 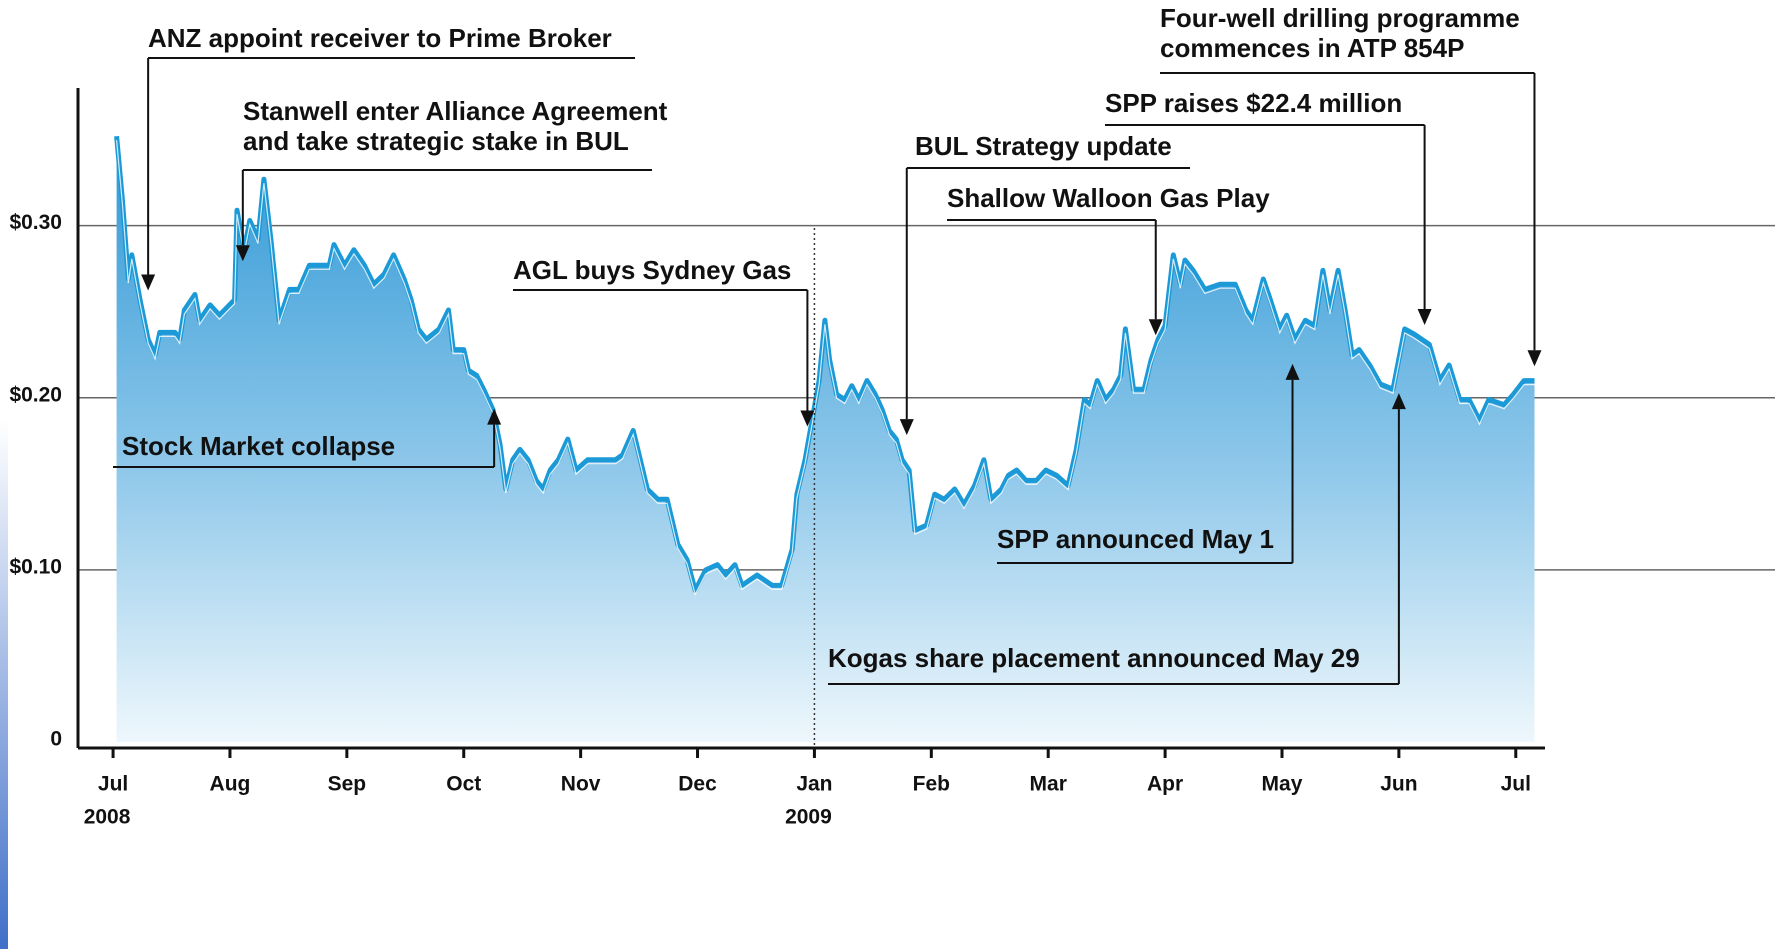 What do you see at coordinates (1094, 658) in the screenshot?
I see `annotation-text: Kogas share placement announced May 29` at bounding box center [1094, 658].